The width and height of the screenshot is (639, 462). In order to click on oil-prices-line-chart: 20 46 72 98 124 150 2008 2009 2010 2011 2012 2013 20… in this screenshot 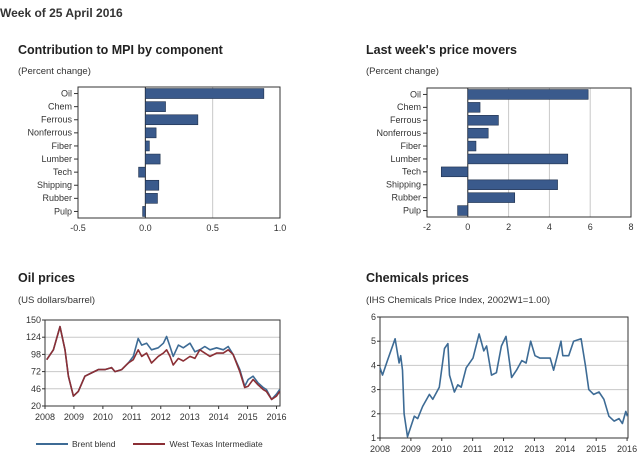, I will do `click(156, 368)`.